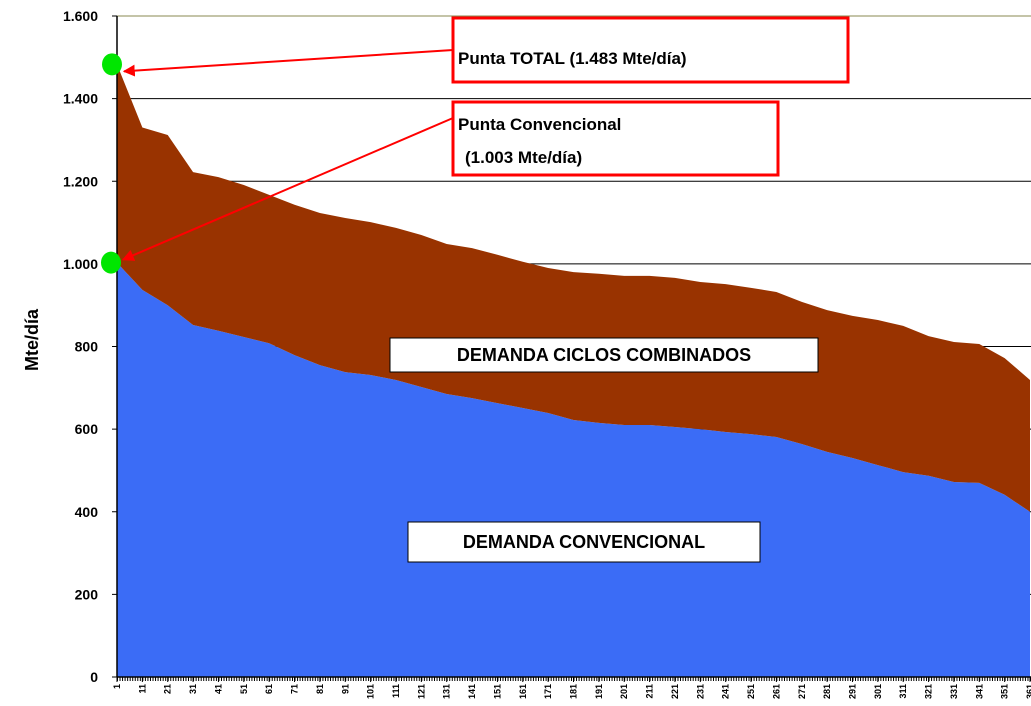 The image size is (1031, 706). I want to click on x-tick-label: 111, so click(396, 691).